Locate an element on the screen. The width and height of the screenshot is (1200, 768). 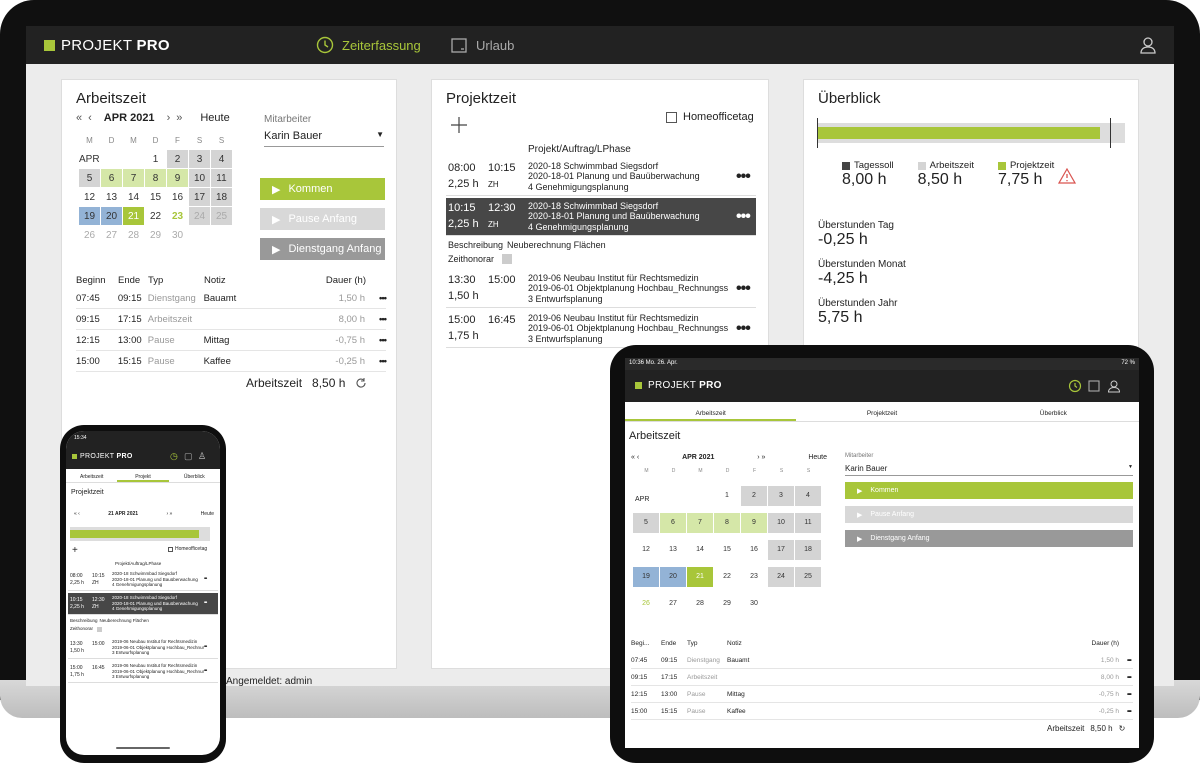
double-left-arrow-icon: « is located at coordinates (79, 118).